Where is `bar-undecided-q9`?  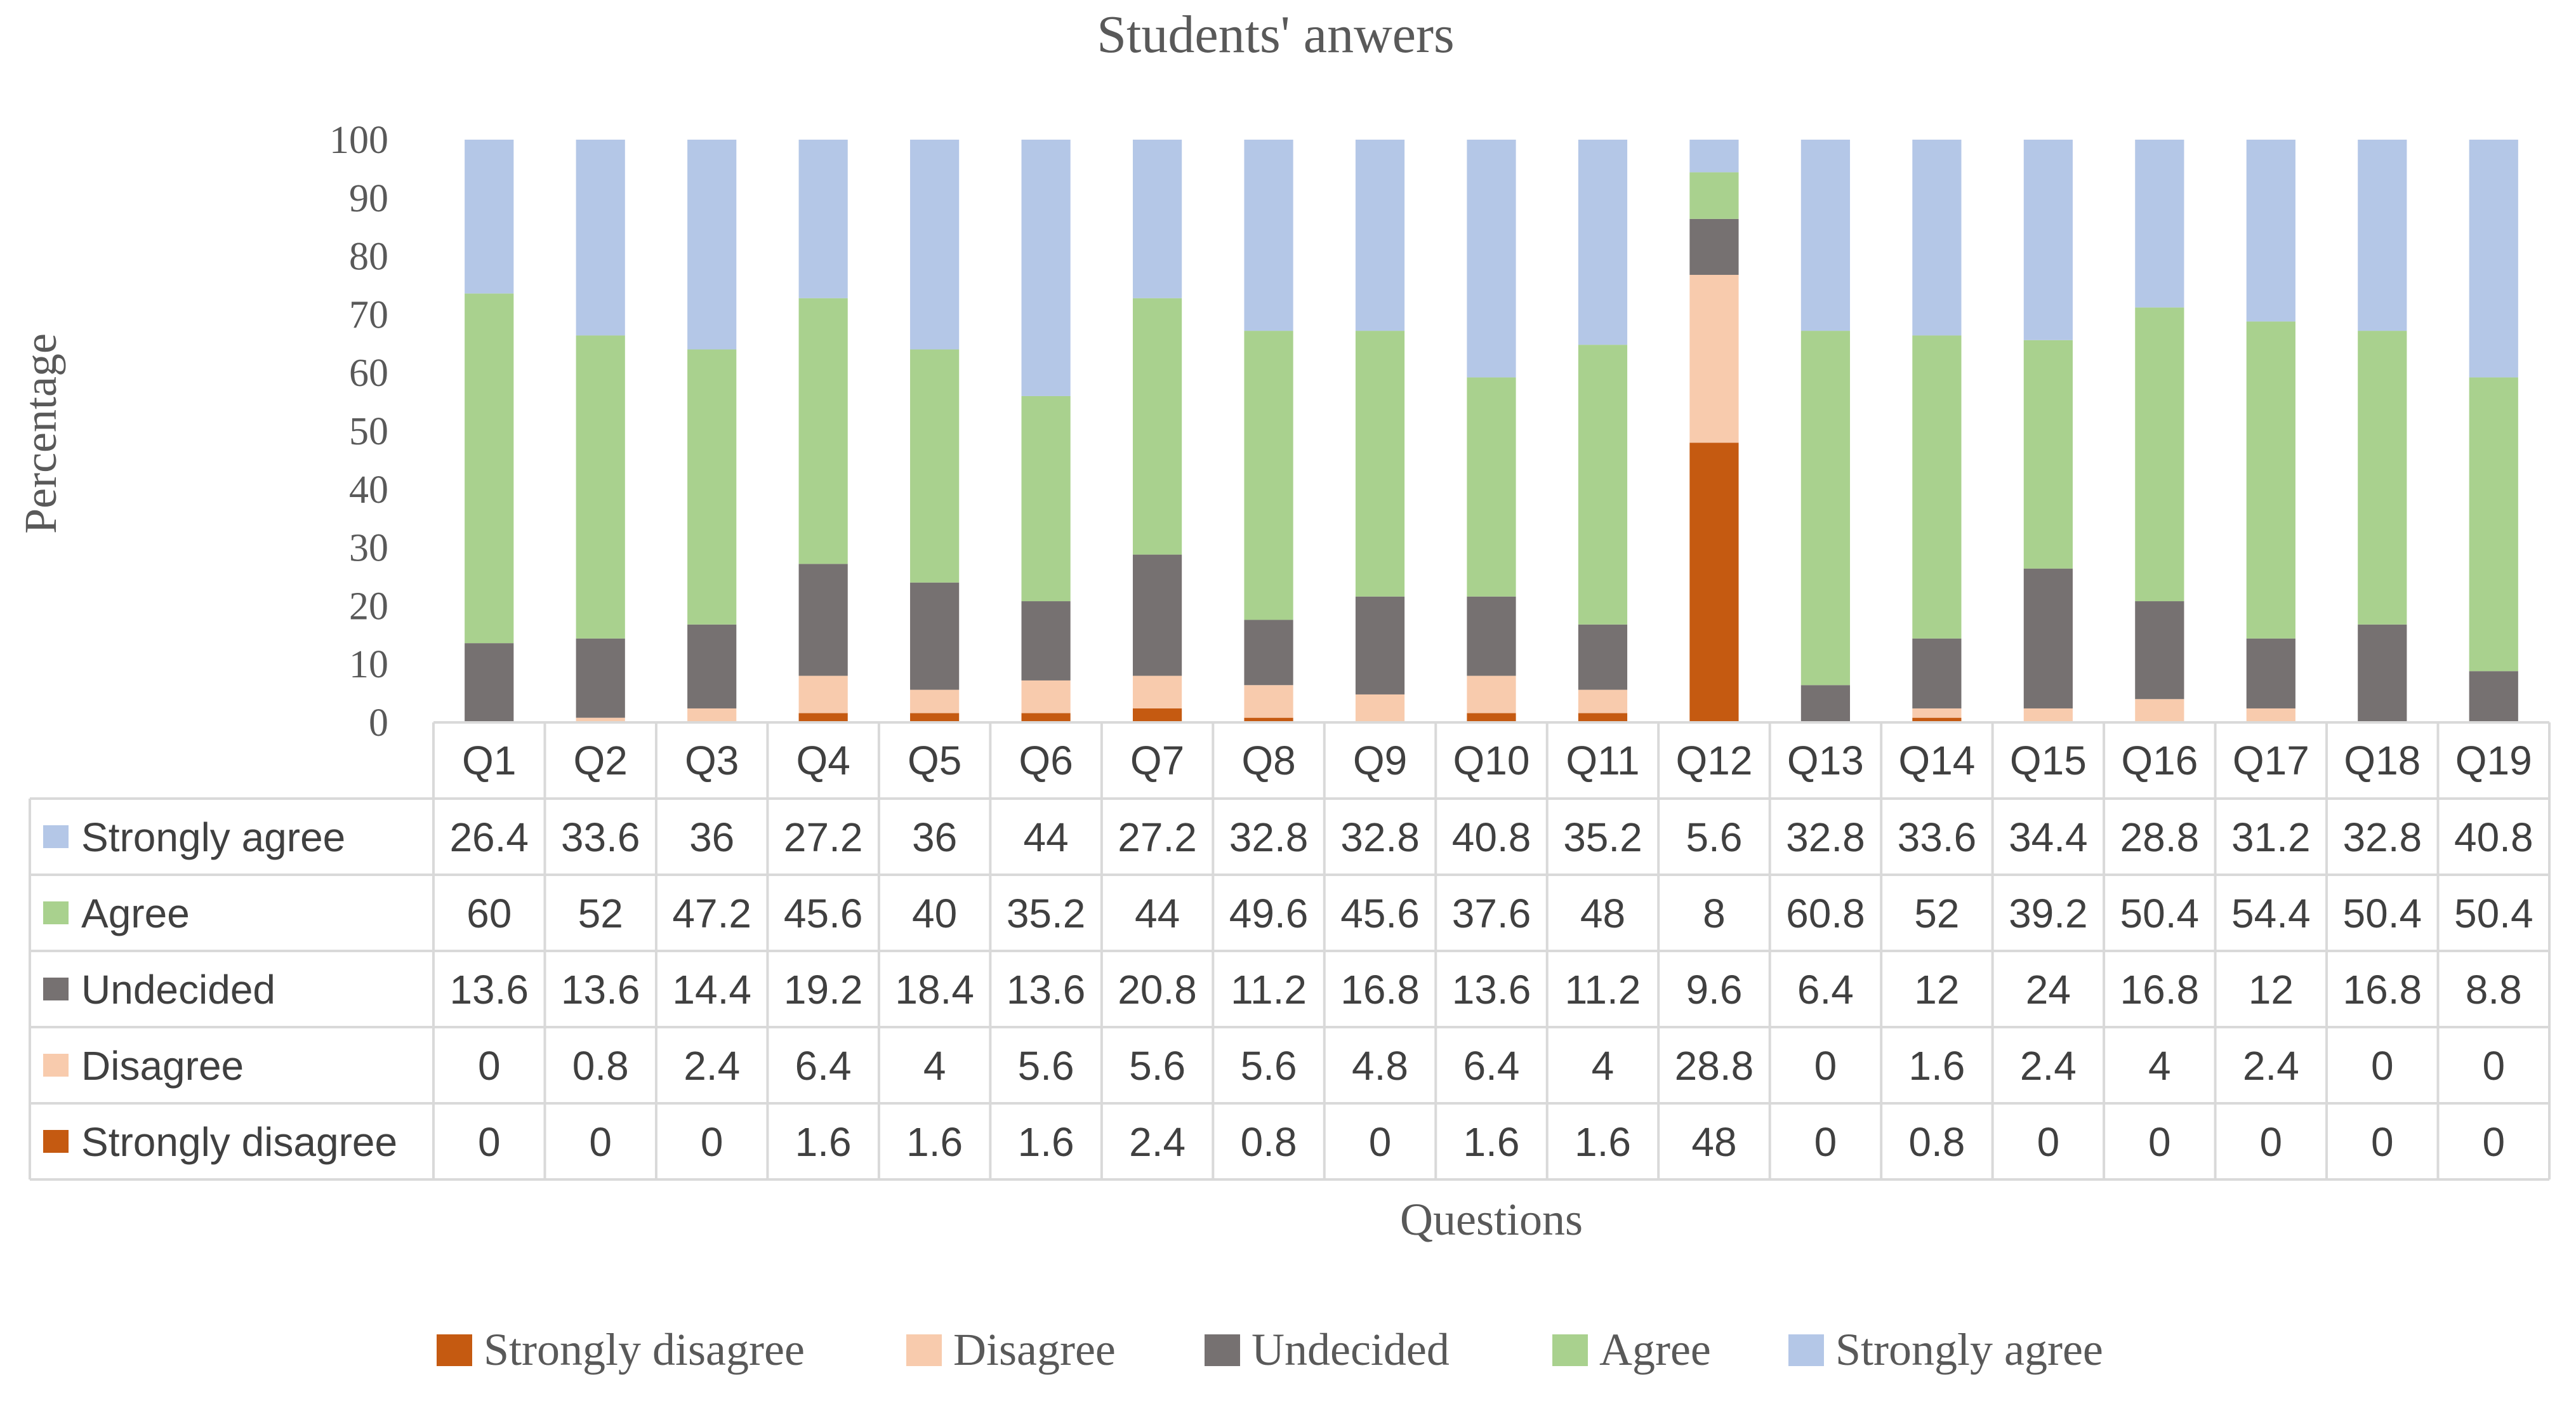
bar-undecided-q9 is located at coordinates (1380, 645).